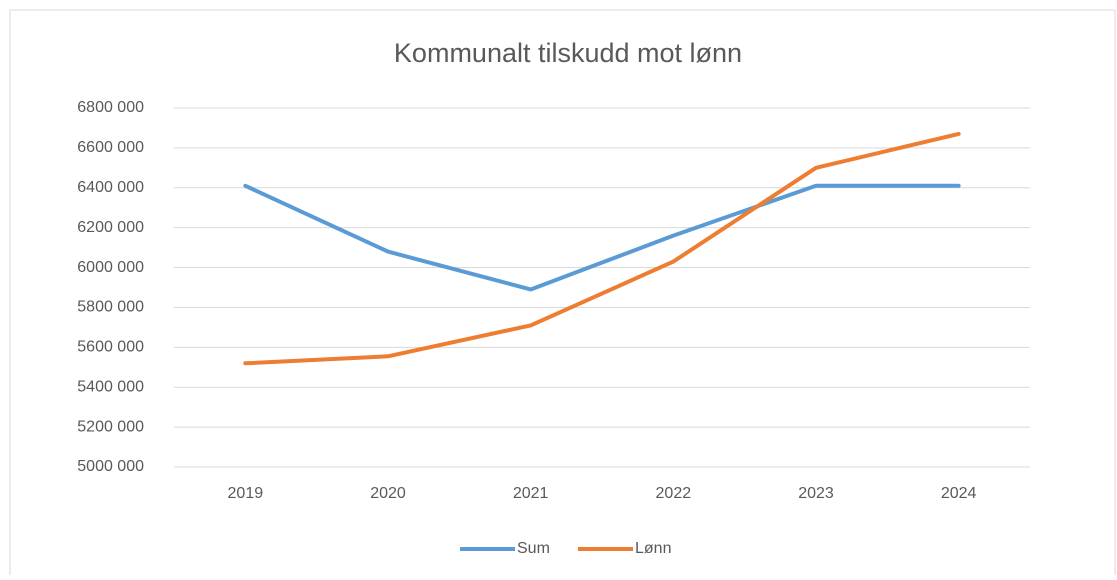 The width and height of the screenshot is (1117, 580). I want to click on y-tick-label: 6600 000, so click(110, 147).